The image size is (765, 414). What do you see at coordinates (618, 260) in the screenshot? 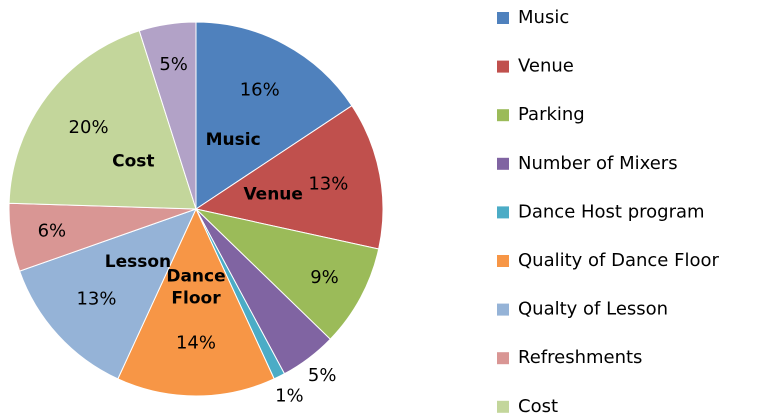
I see `legend-label: Quality of Dance Floor` at bounding box center [618, 260].